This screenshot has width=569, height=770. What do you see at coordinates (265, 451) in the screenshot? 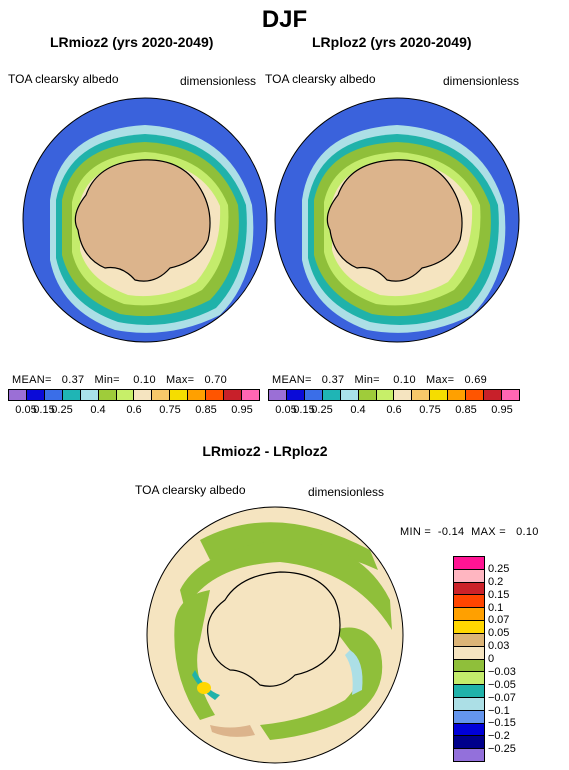
I see `difference-title: LRmioz2 - LRploz2` at bounding box center [265, 451].